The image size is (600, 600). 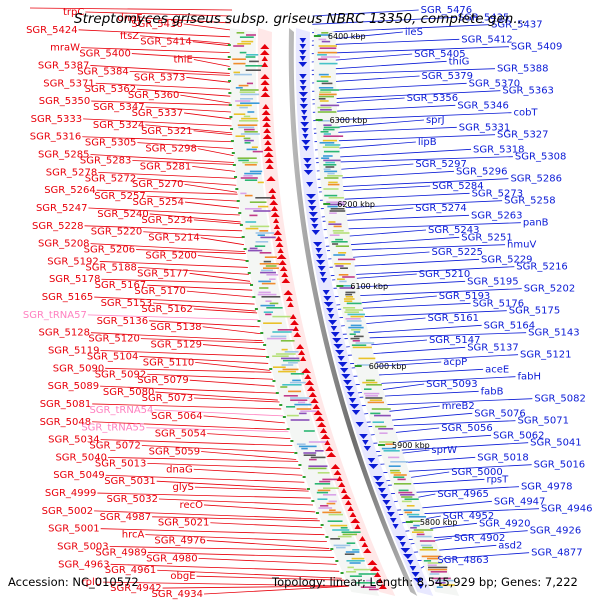 I want to click on gene-label-right: SGR_4947, so click(x=520, y=501).